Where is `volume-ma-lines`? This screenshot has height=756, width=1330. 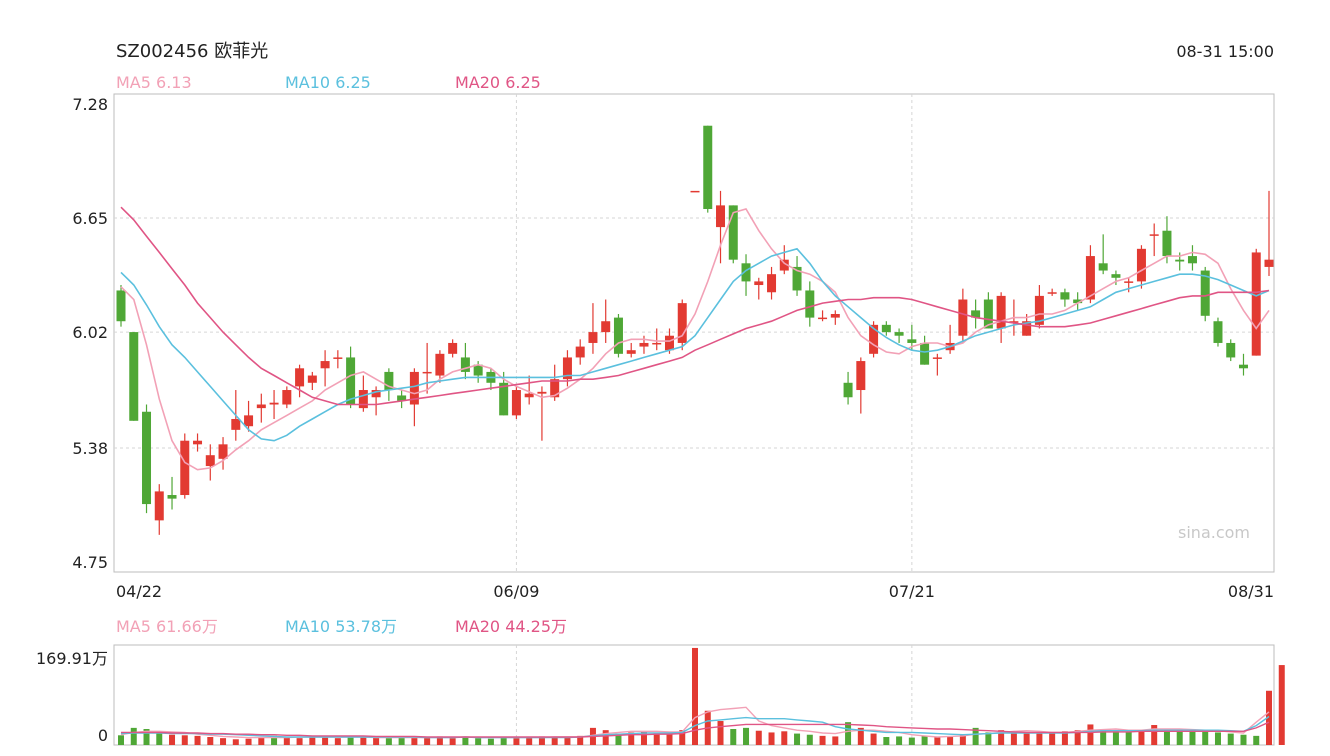
volume-ma-lines is located at coordinates (695, 722).